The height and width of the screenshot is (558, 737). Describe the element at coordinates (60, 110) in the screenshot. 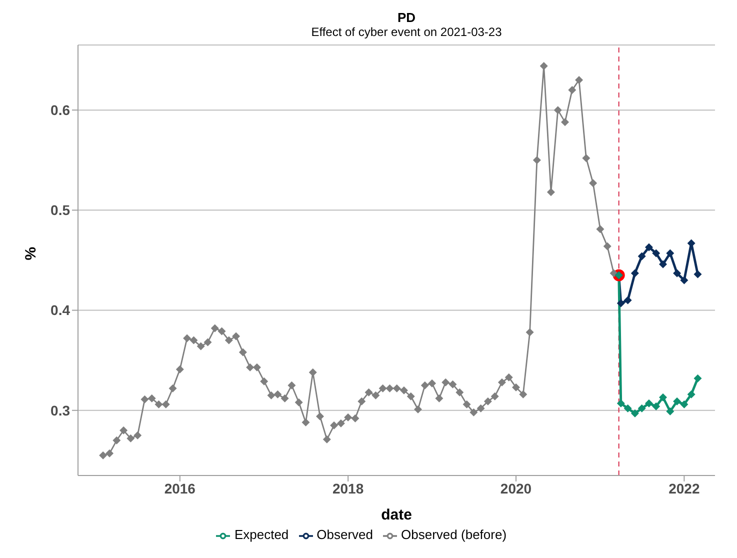

I see `y-tick-label: 0.6` at that location.